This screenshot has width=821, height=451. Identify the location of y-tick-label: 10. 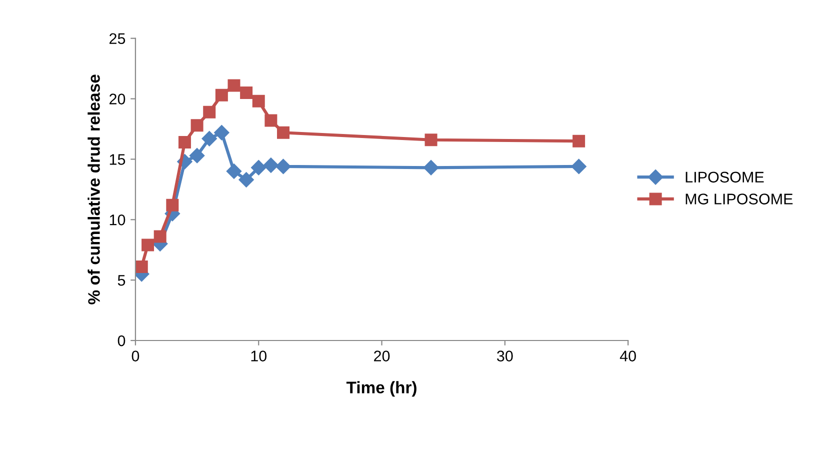
(118, 220).